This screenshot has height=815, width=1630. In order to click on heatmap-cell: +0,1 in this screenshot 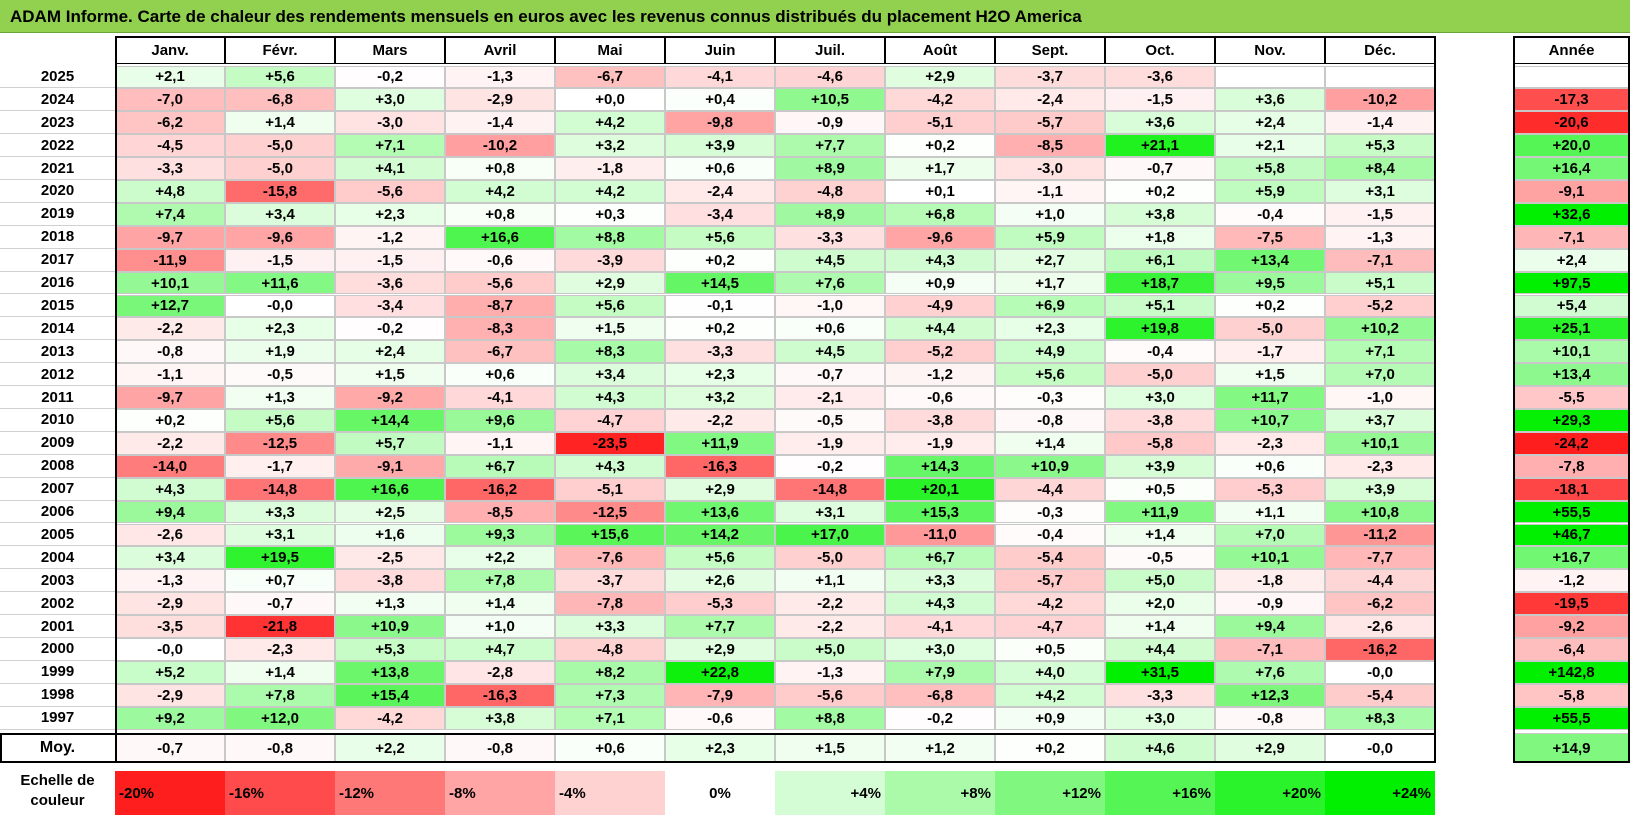, I will do `click(940, 191)`.